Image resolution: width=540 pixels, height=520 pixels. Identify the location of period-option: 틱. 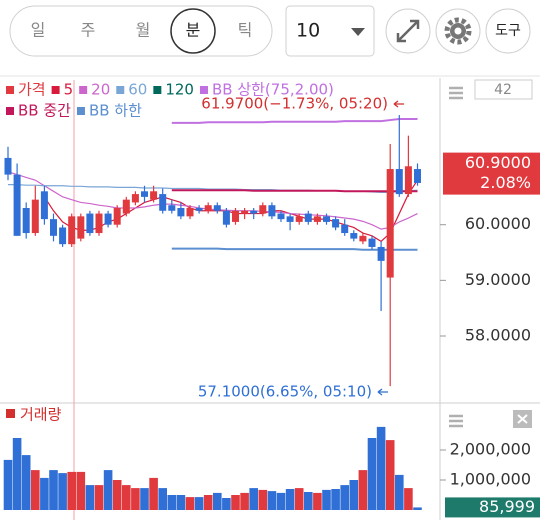
(245, 30).